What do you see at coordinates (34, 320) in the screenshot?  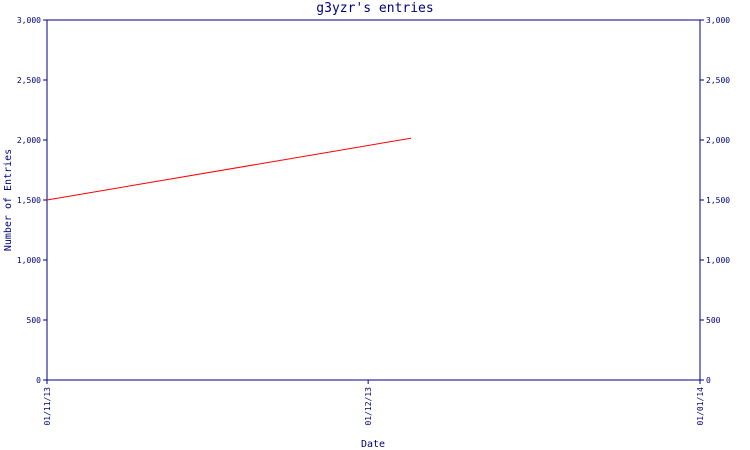 I see `y-tick-label: 500` at bounding box center [34, 320].